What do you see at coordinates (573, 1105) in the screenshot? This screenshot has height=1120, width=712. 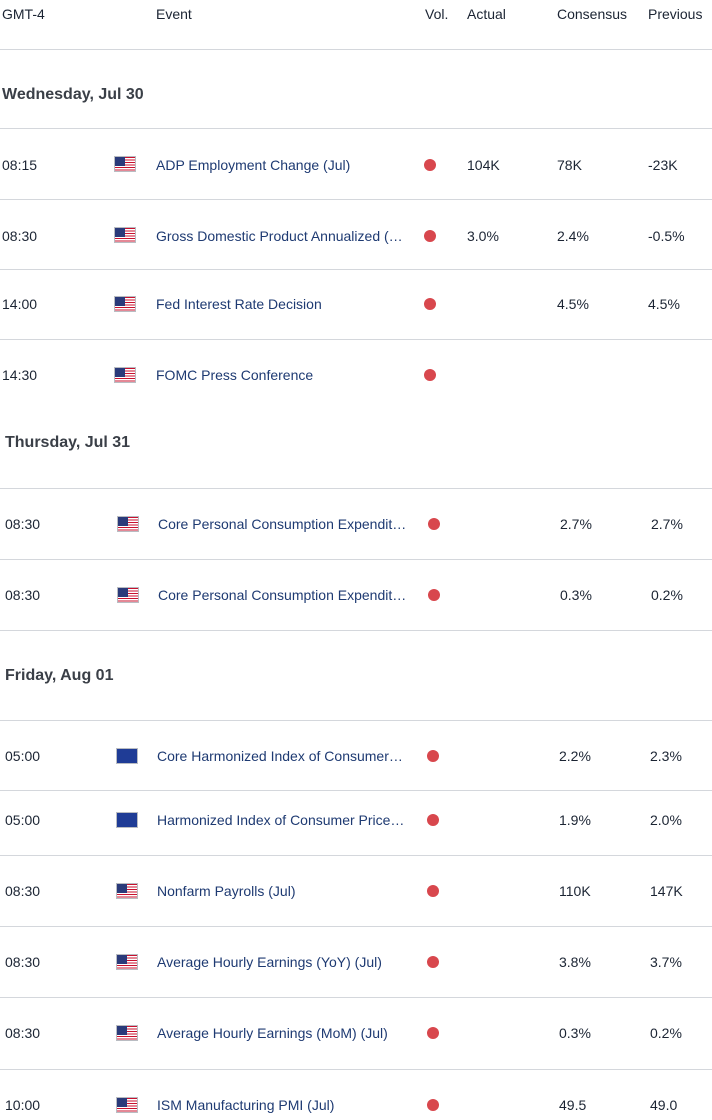 I see `consensus-value: 49.5` at bounding box center [573, 1105].